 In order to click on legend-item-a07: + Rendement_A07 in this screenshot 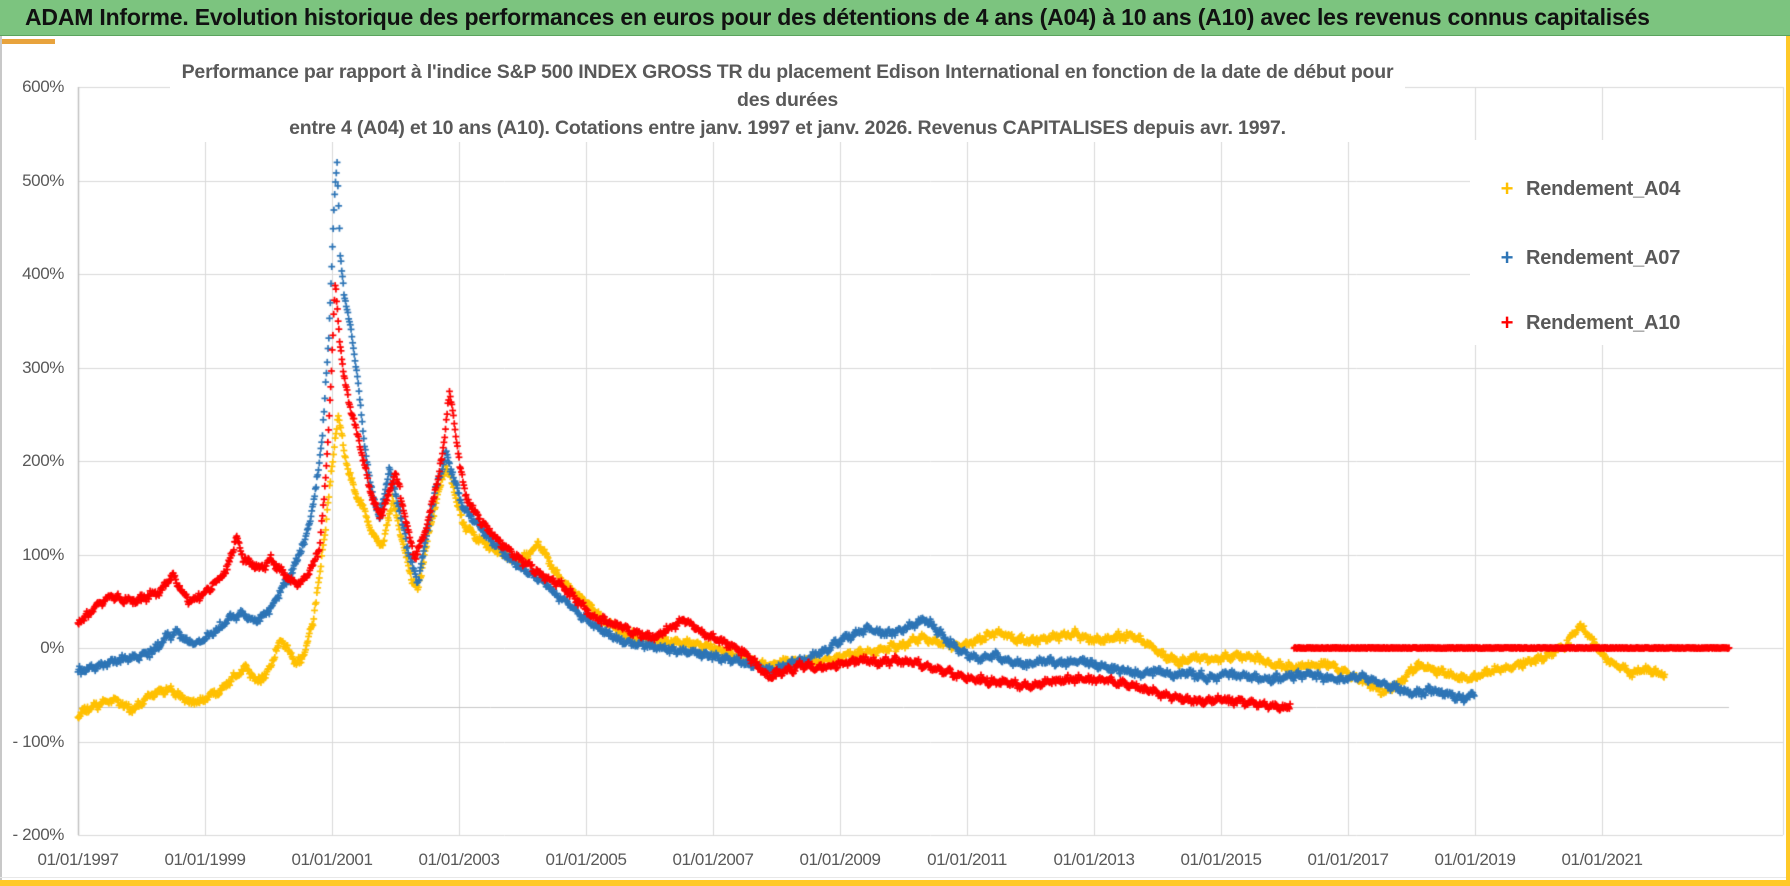, I will do `click(1626, 258)`.